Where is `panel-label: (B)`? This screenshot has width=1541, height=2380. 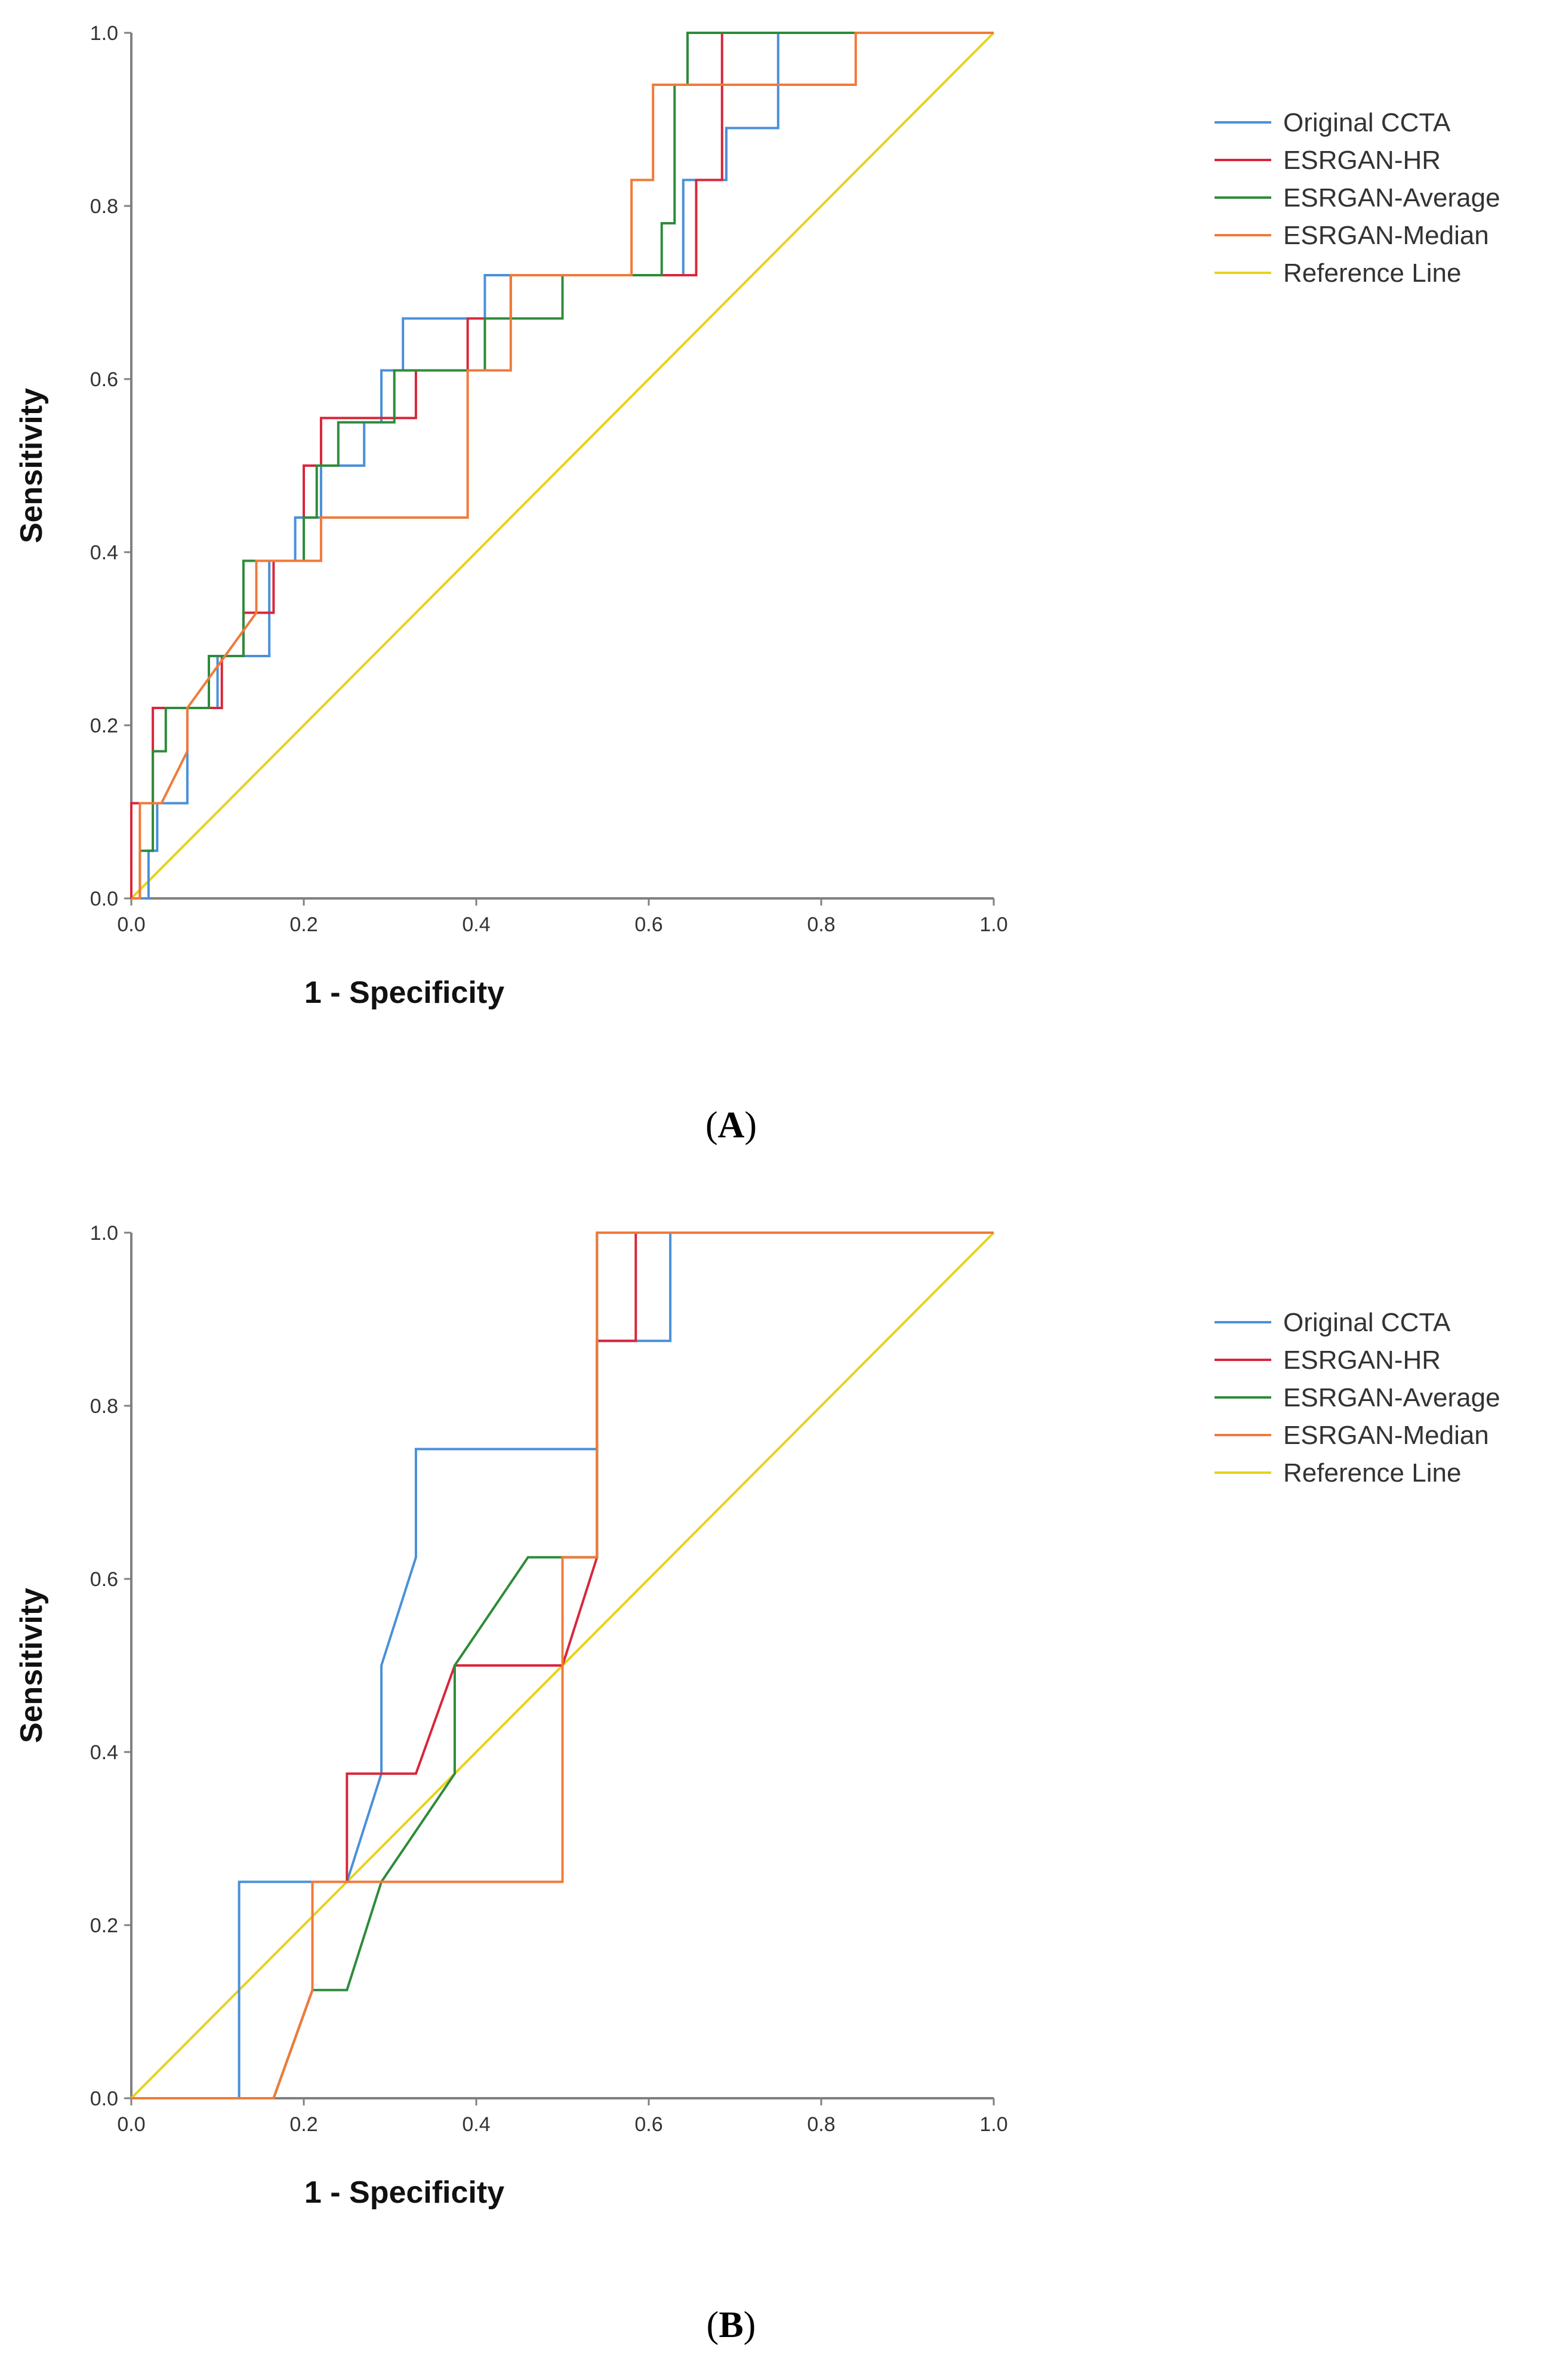 panel-label: (B) is located at coordinates (731, 2325).